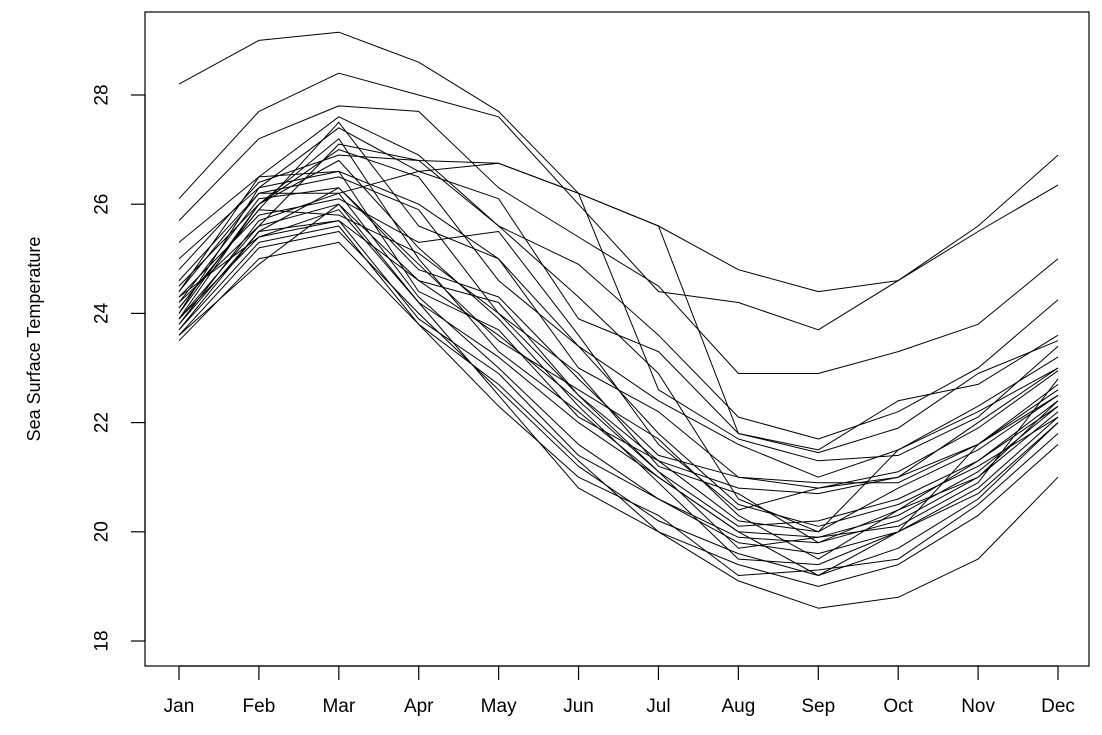 The image size is (1102, 735). Describe the element at coordinates (619, 691) in the screenshot. I see `x-axis: Jan Feb Mar Apr May Jun Jul Aug Sep Oct Nov Dec` at that location.